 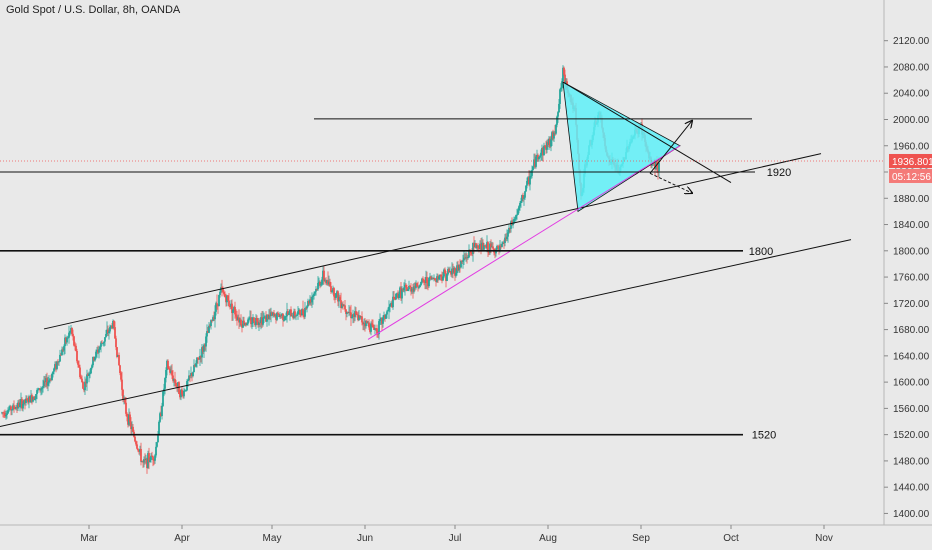 I want to click on x-tick-label: Sep, so click(x=641, y=538).